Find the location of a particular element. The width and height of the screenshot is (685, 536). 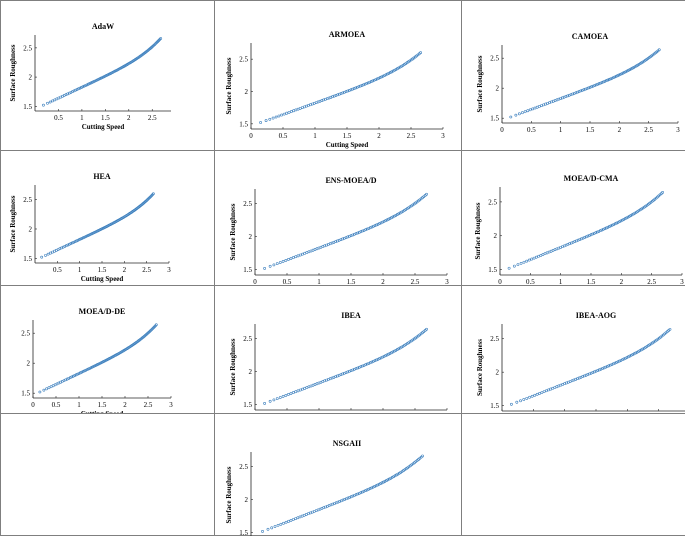

y-tick-label: 2.5 is located at coordinates (243, 60).